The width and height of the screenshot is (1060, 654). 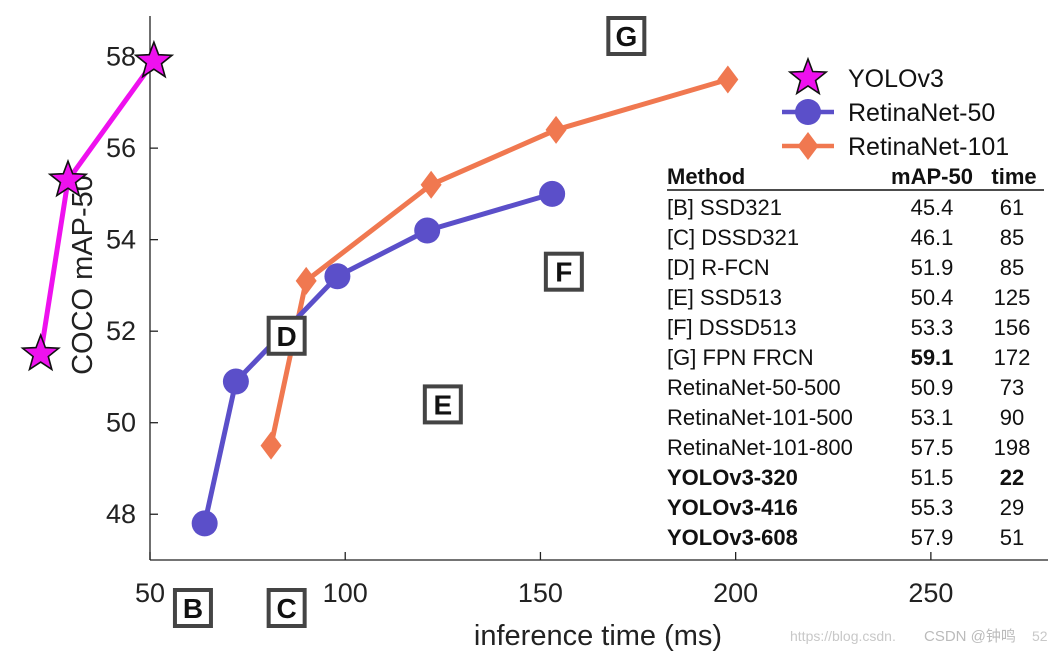 What do you see at coordinates (442, 404) in the screenshot?
I see `region-e: E` at bounding box center [442, 404].